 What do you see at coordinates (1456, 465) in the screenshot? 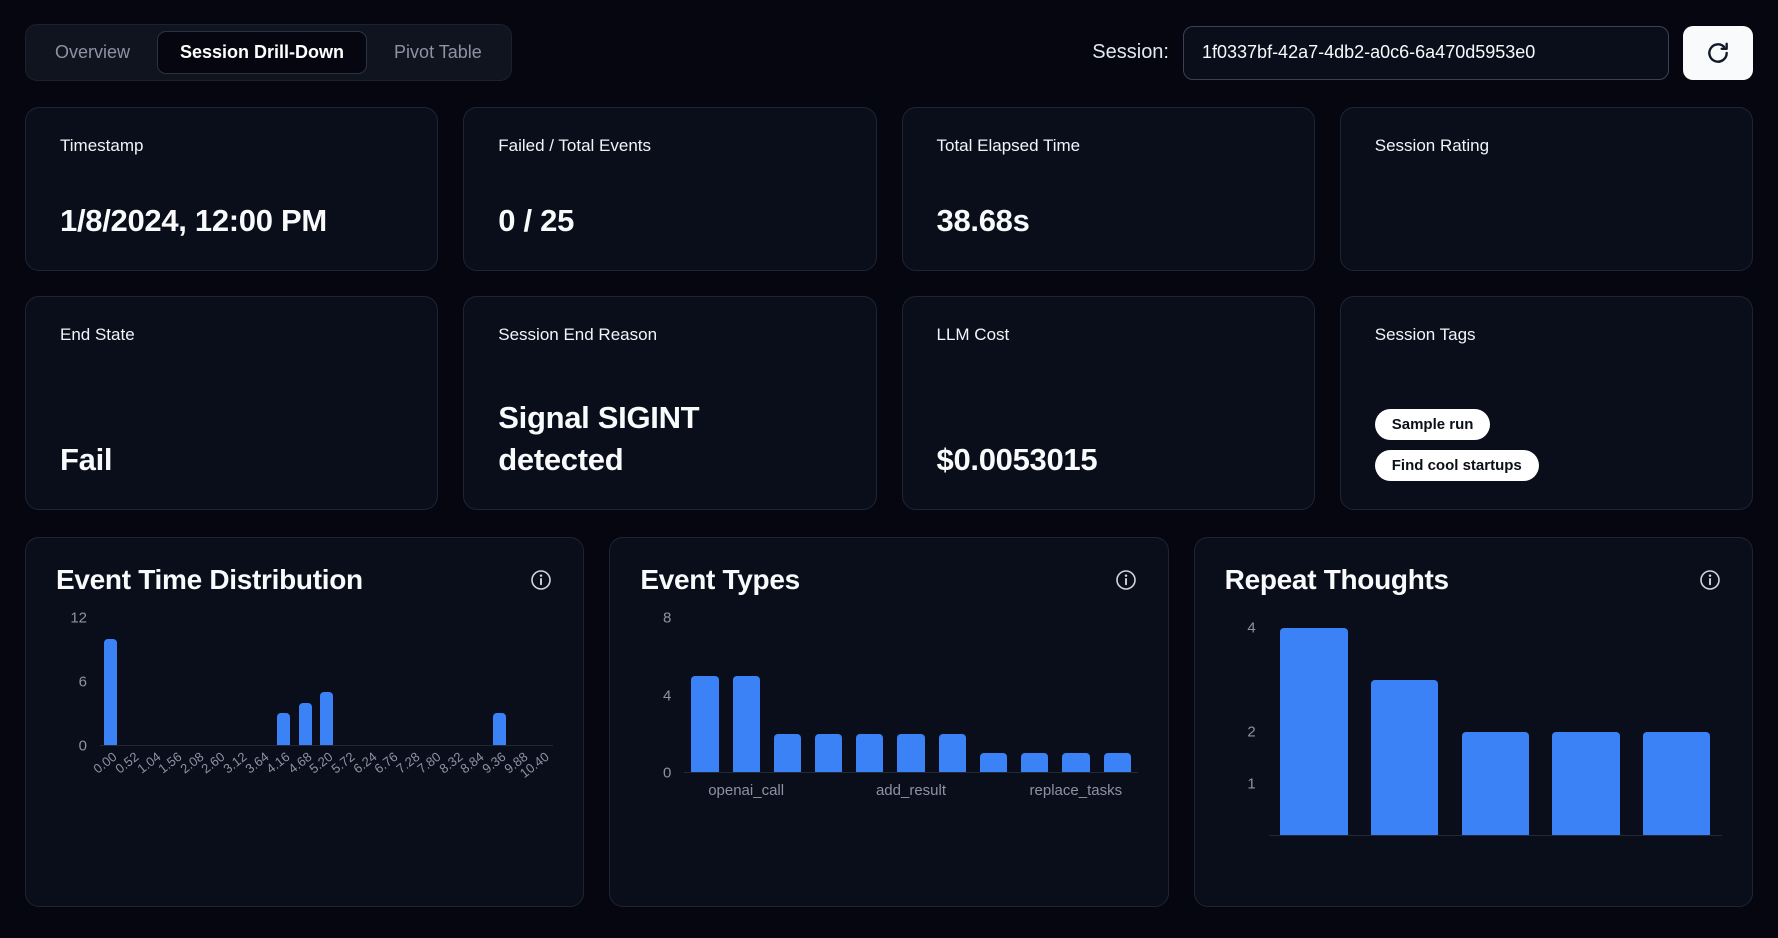
I see `session-tag: Find cool startups` at bounding box center [1456, 465].